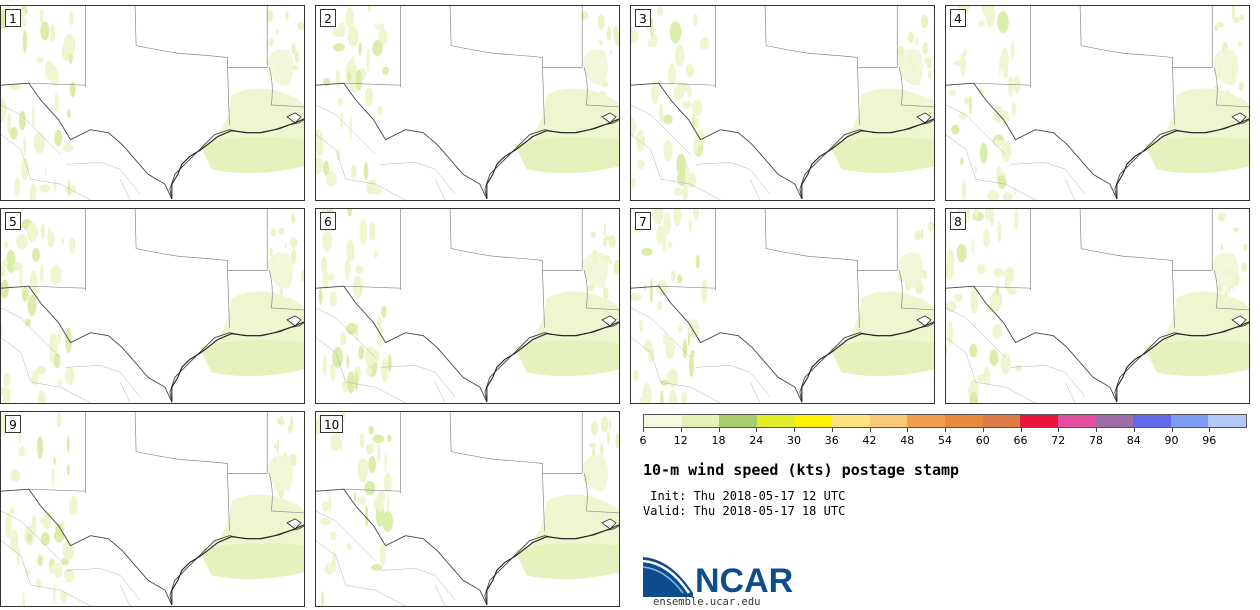  I want to click on member-panel-7: 7, so click(782, 306).